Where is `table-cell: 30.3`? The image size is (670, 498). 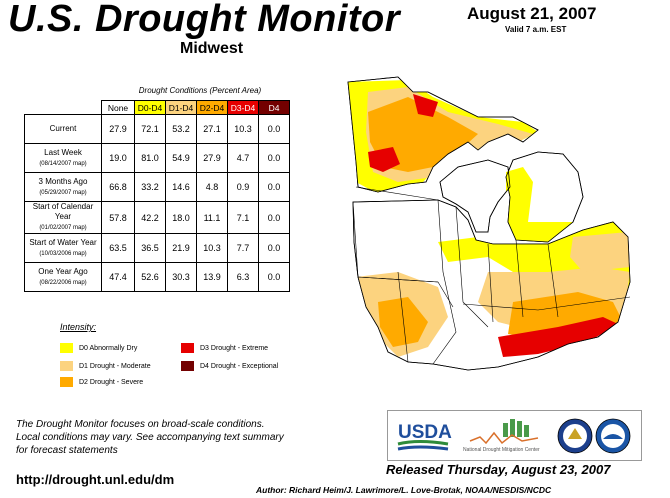 table-cell: 30.3 is located at coordinates (181, 277).